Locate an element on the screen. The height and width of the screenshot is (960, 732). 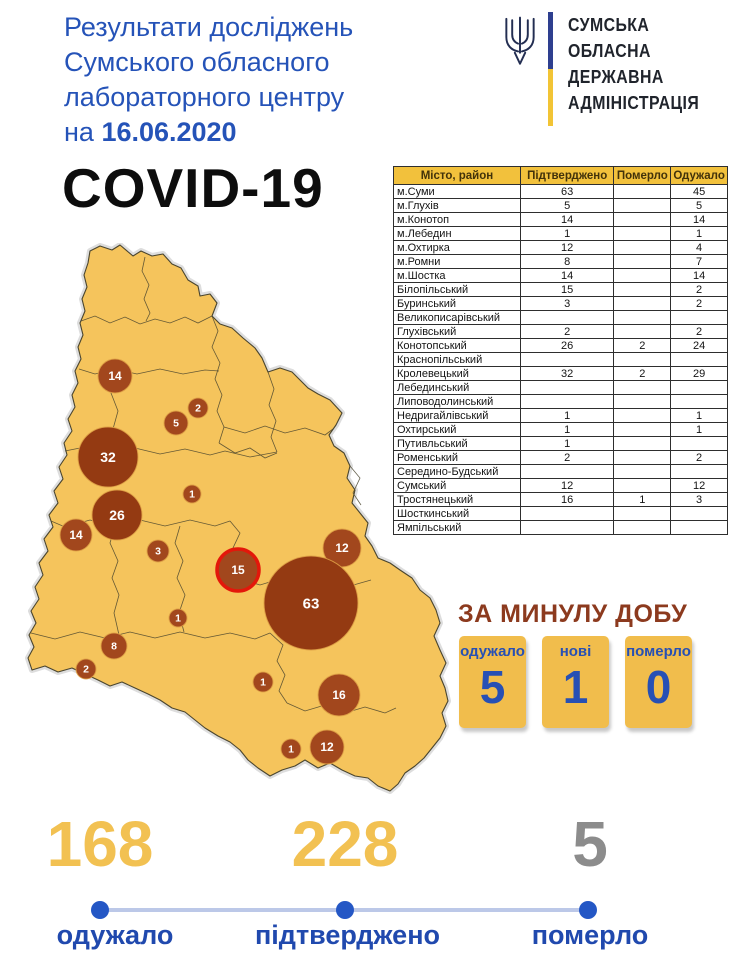
table-row: Путивльський 1 is located at coordinates (560, 443).